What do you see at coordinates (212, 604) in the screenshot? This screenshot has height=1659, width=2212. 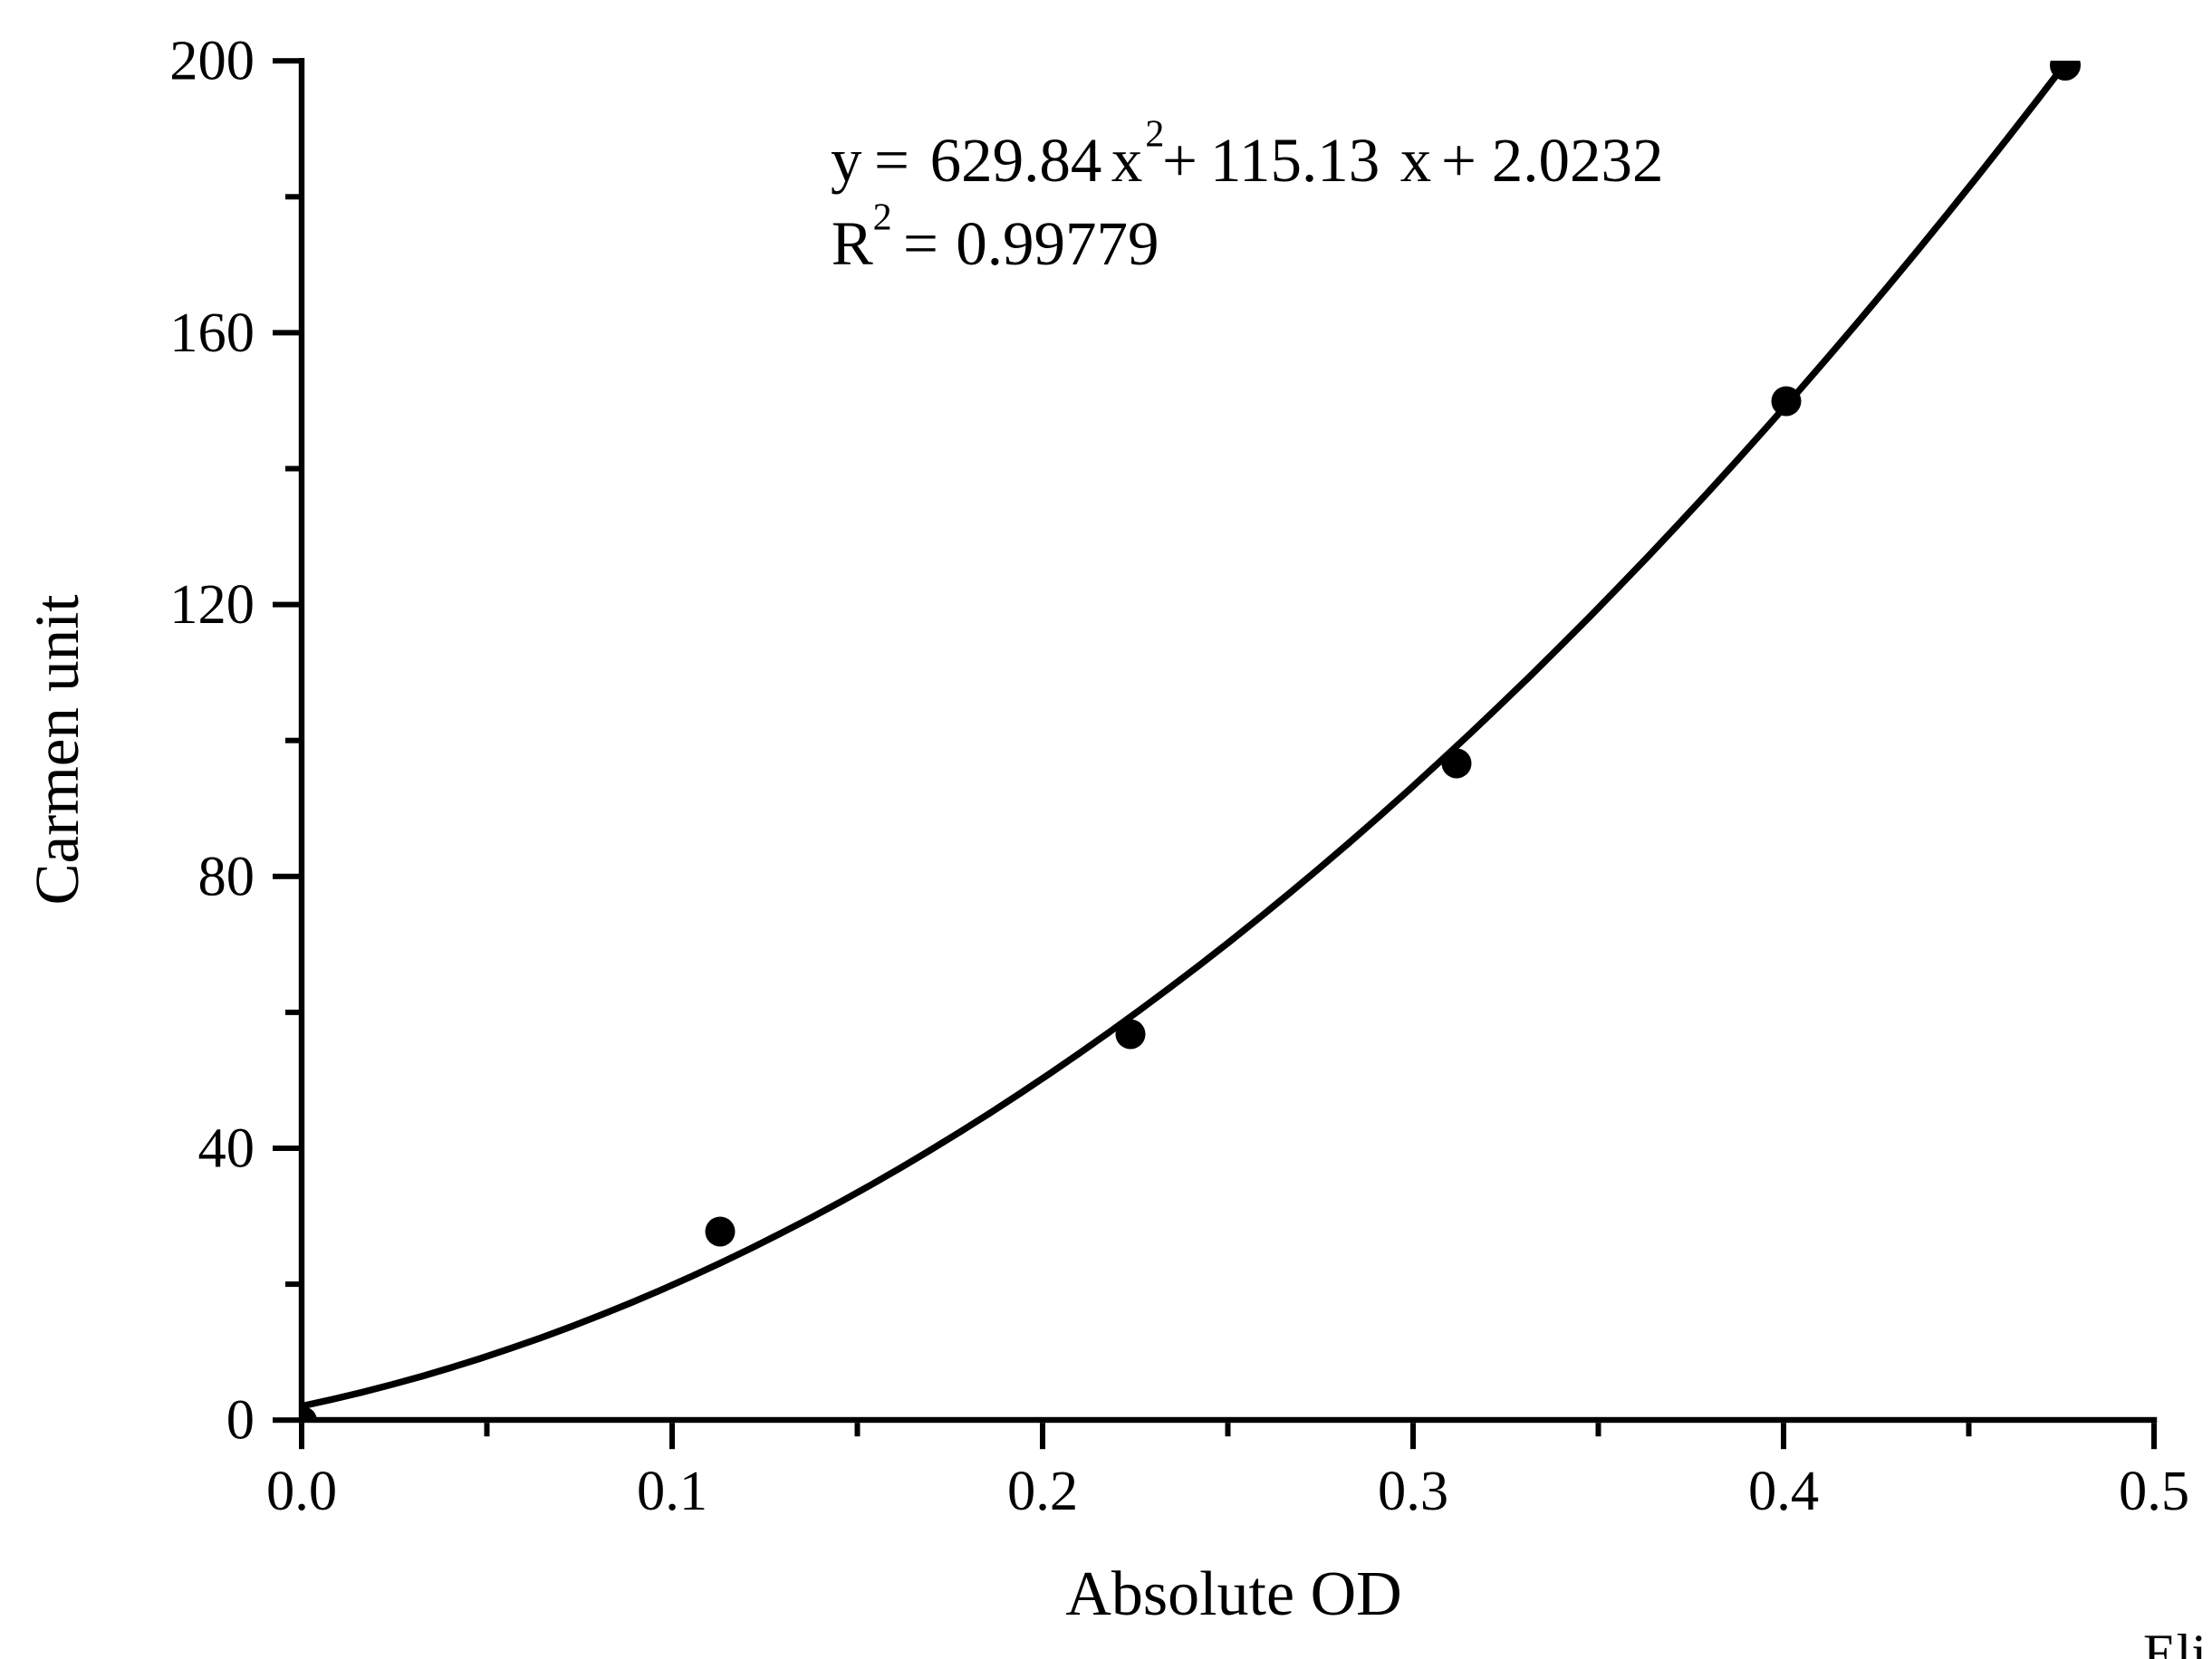 I see `svg-text: 120` at bounding box center [212, 604].